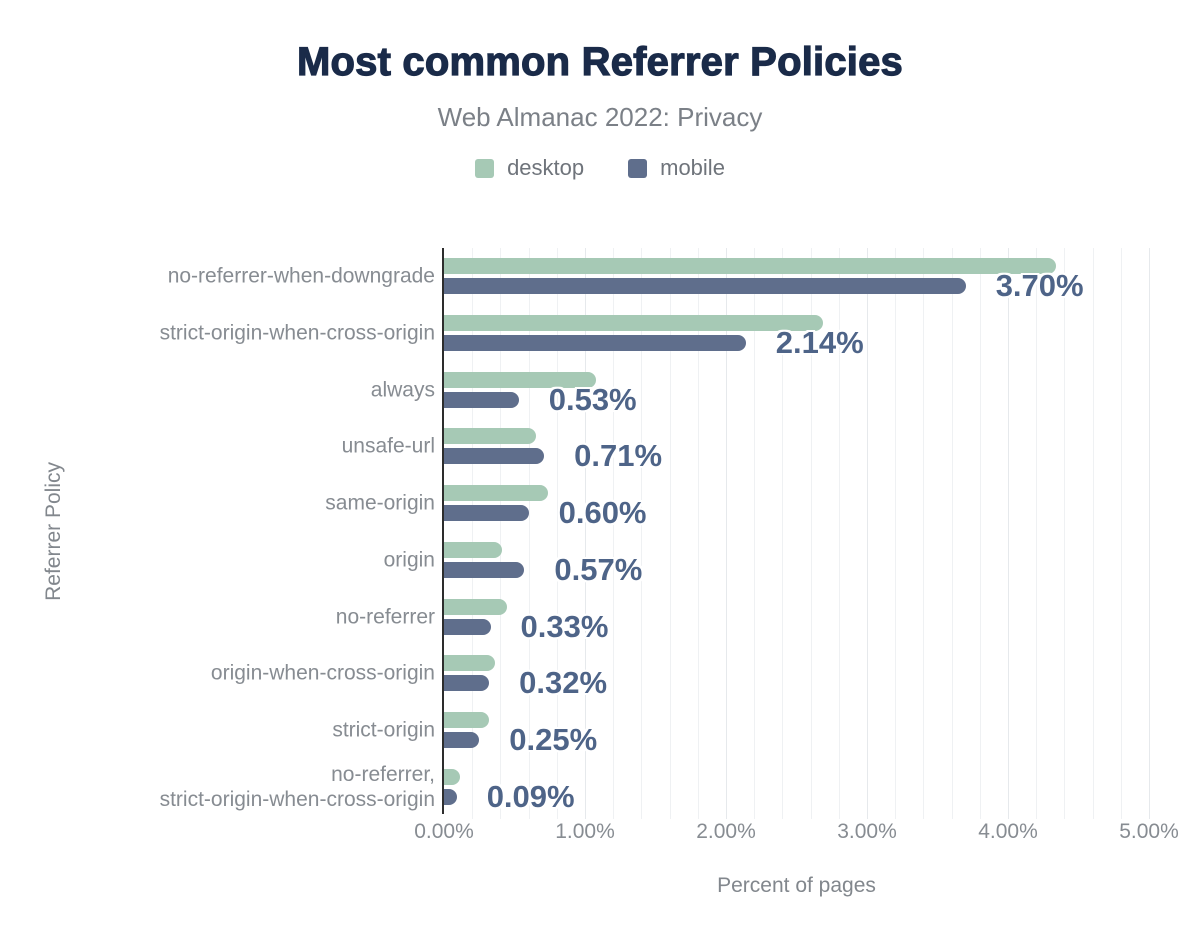  Describe the element at coordinates (796, 560) in the screenshot. I see `bar-row: 0.57%` at that location.